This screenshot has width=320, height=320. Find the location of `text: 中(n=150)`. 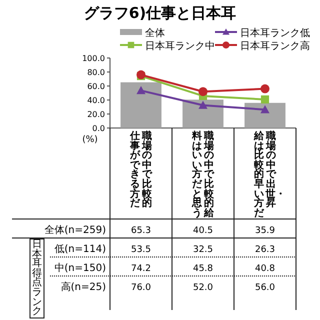

text: 中(n=150) is located at coordinates (80, 268).